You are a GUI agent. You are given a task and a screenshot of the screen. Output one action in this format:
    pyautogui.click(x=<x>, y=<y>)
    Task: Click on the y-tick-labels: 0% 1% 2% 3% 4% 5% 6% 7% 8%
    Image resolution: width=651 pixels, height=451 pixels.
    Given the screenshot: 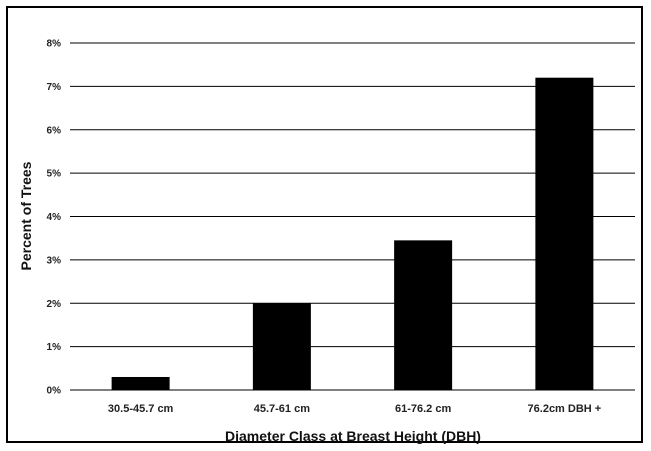 What is the action you would take?
    pyautogui.click(x=54, y=218)
    